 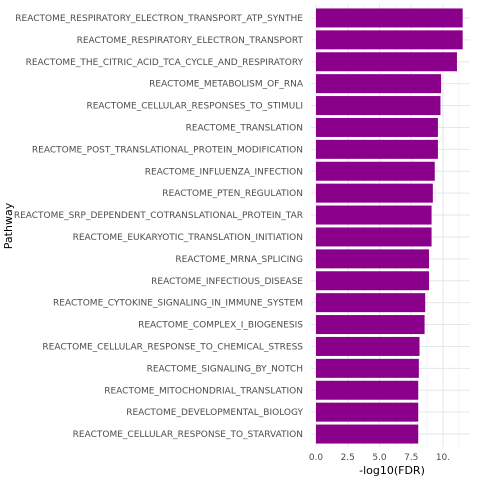 I want to click on x-axis-title: -log10(FDR), so click(x=392, y=470).